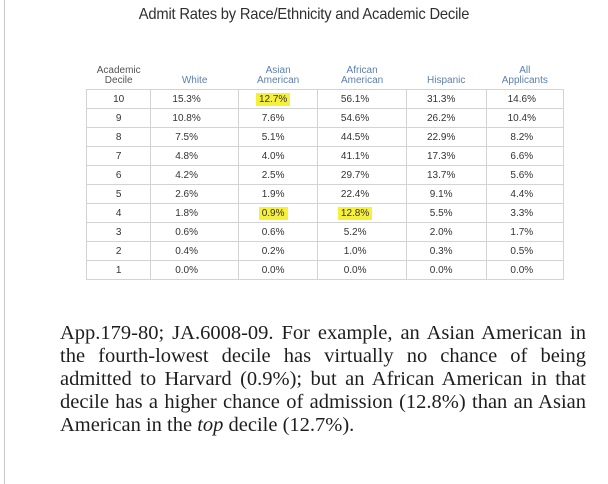  Describe the element at coordinates (186, 137) in the screenshot. I see `cell-value: 7.5%` at that location.